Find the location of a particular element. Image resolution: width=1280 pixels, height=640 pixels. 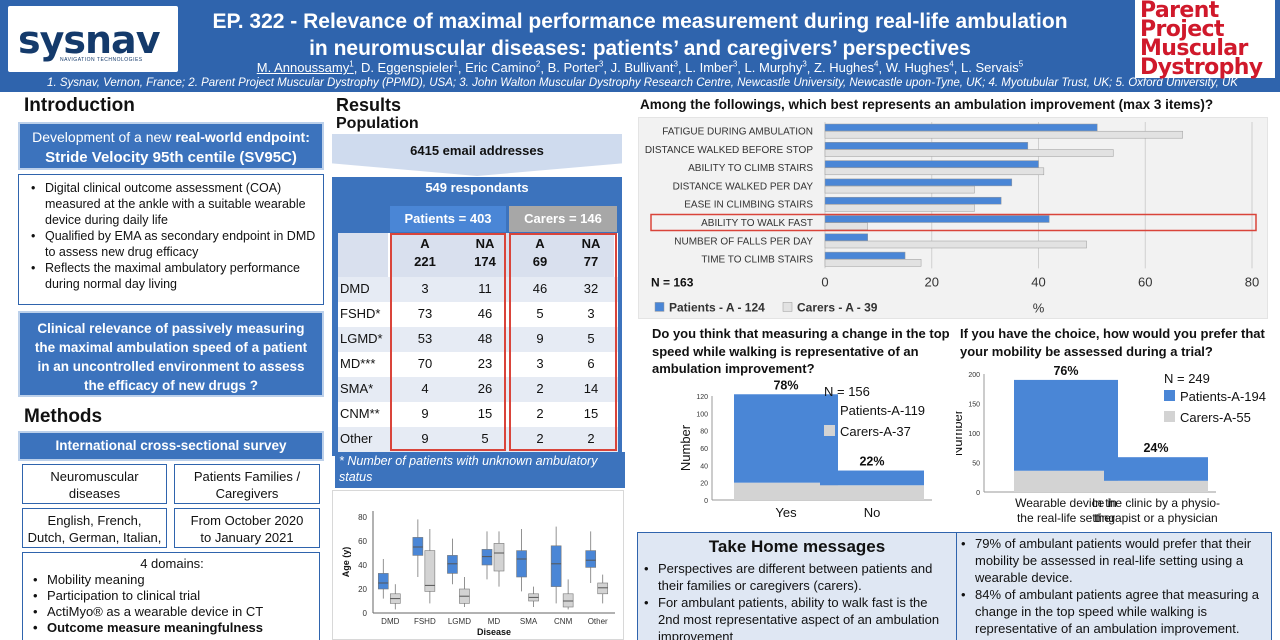

table-cell: 23 is located at coordinates (485, 363).